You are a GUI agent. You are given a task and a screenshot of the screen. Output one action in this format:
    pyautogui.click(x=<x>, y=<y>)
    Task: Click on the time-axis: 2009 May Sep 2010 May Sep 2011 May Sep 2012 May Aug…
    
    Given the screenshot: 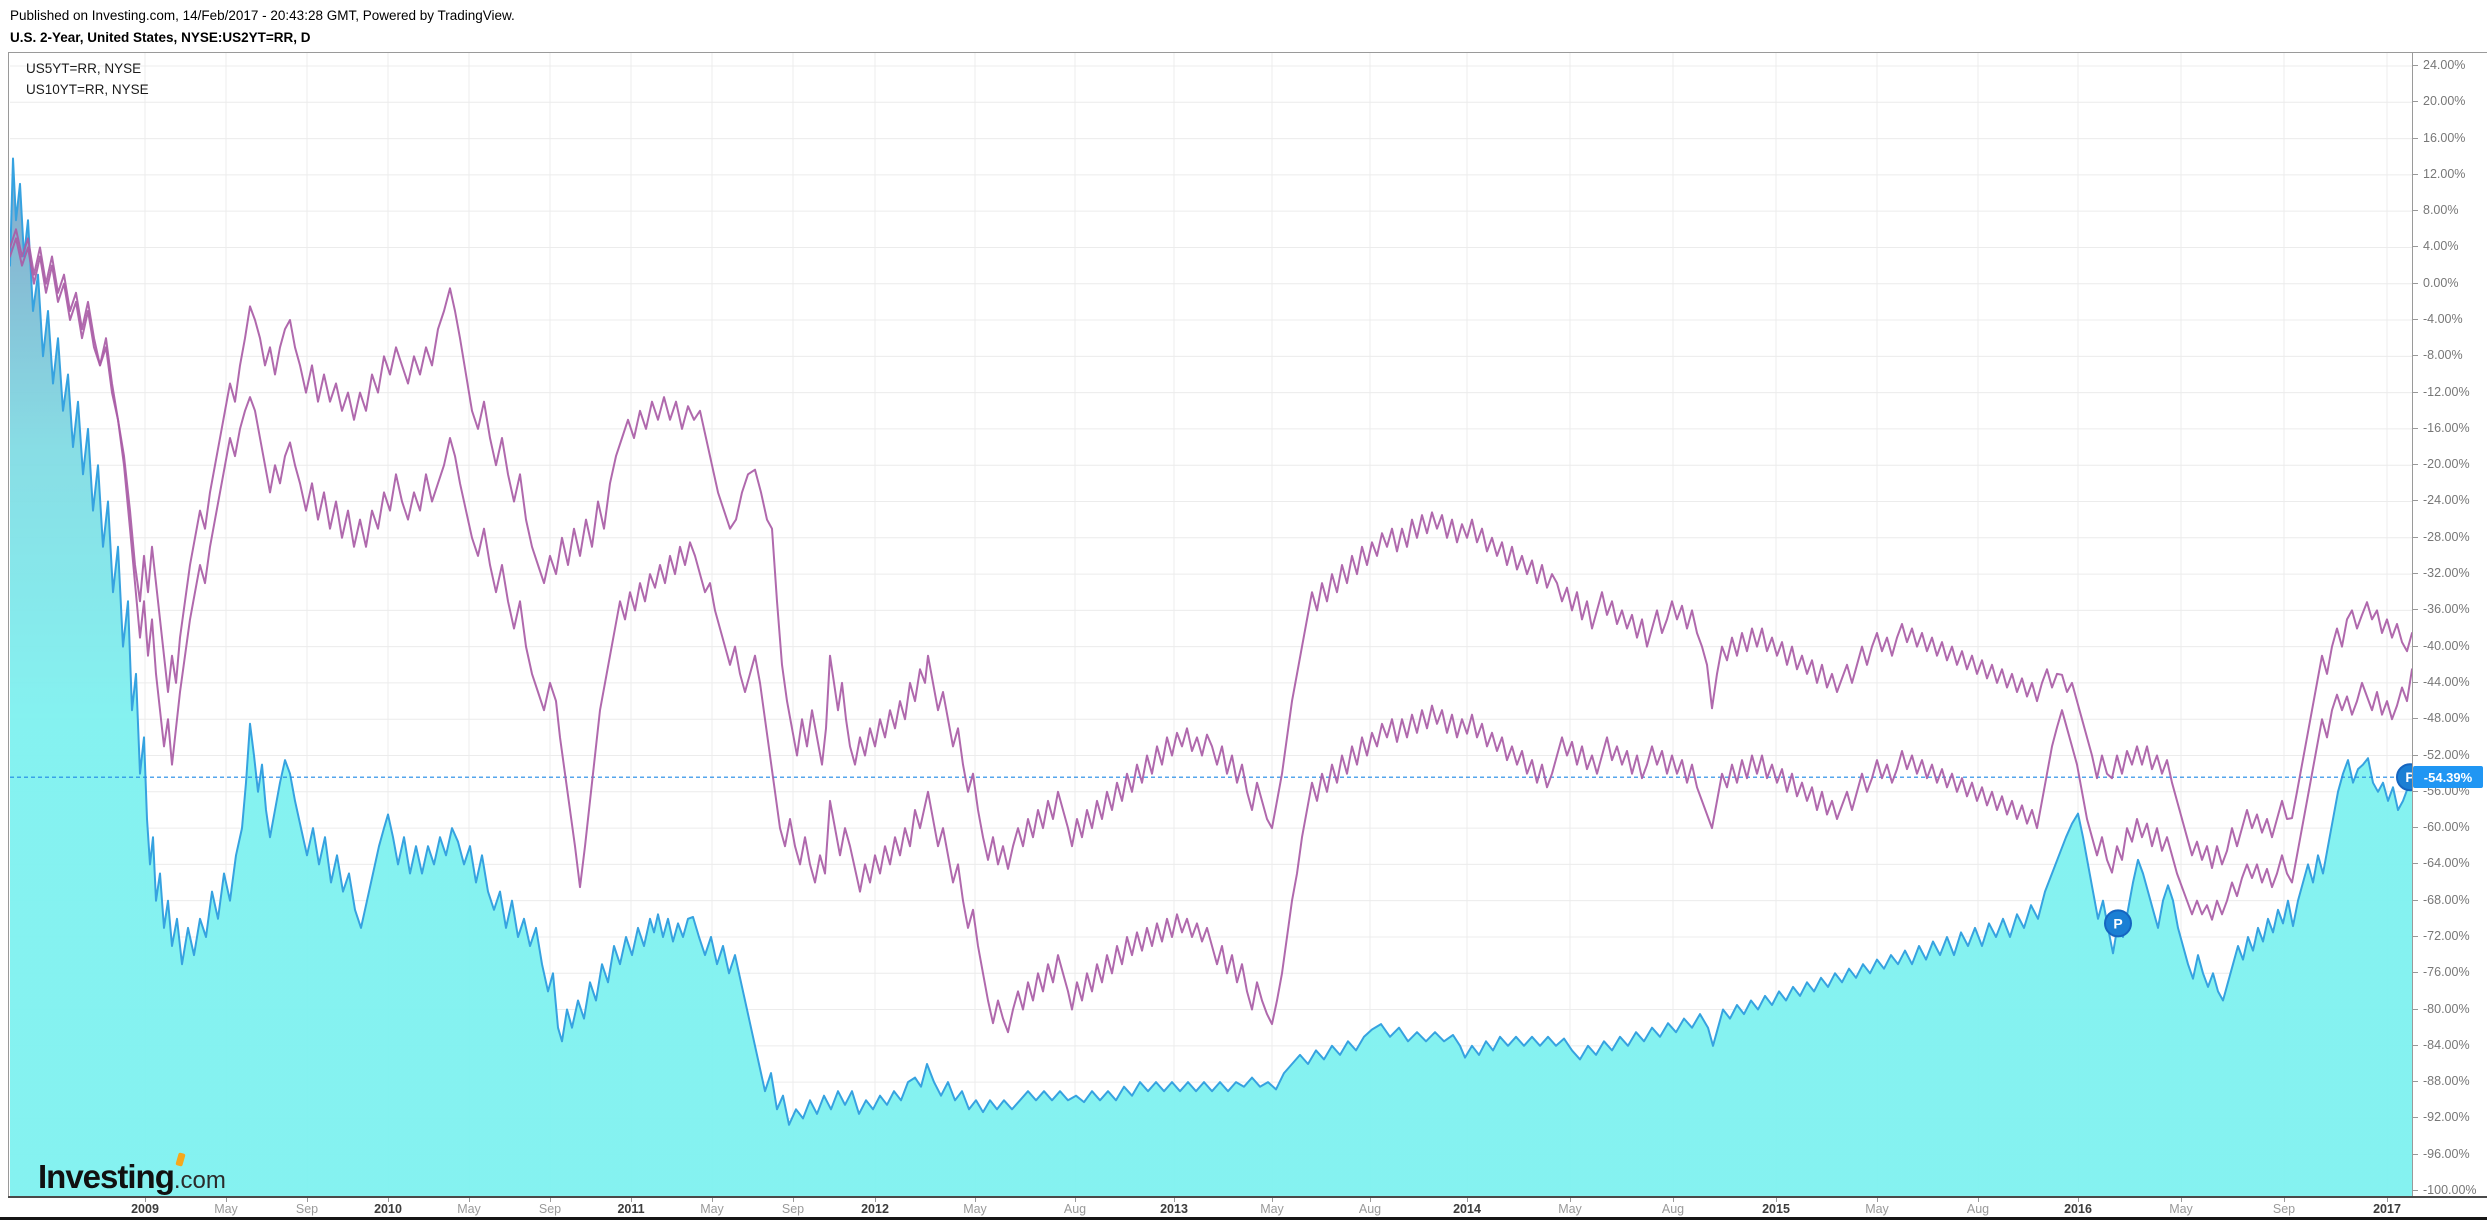 What is the action you would take?
    pyautogui.click(x=1243, y=1207)
    